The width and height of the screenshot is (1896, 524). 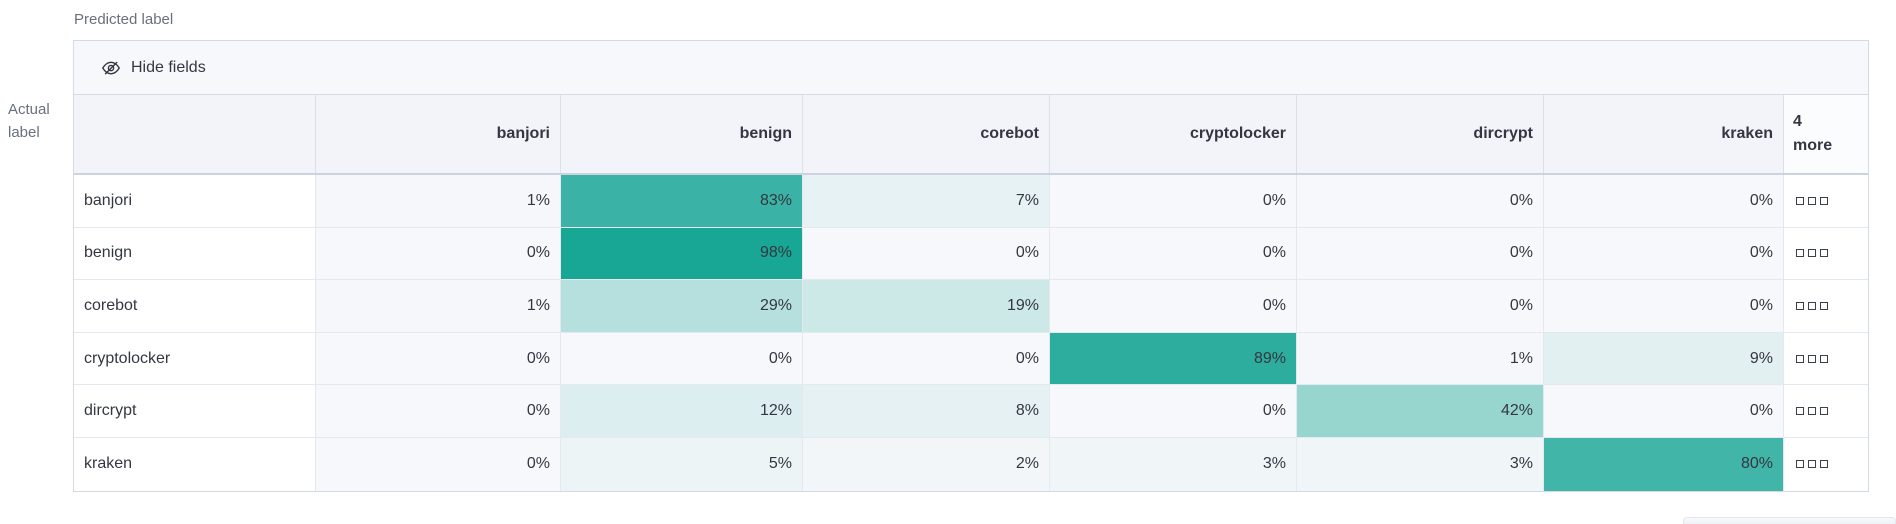 I want to click on row-label: benign, so click(x=195, y=253).